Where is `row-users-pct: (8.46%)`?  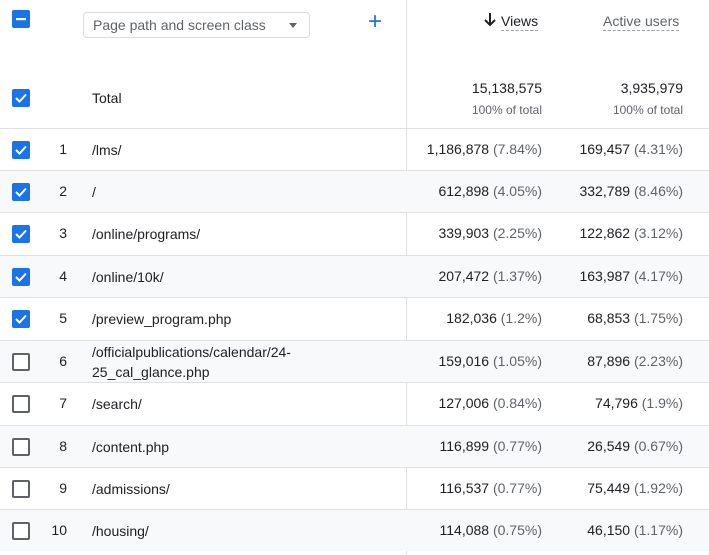 row-users-pct: (8.46%) is located at coordinates (658, 191).